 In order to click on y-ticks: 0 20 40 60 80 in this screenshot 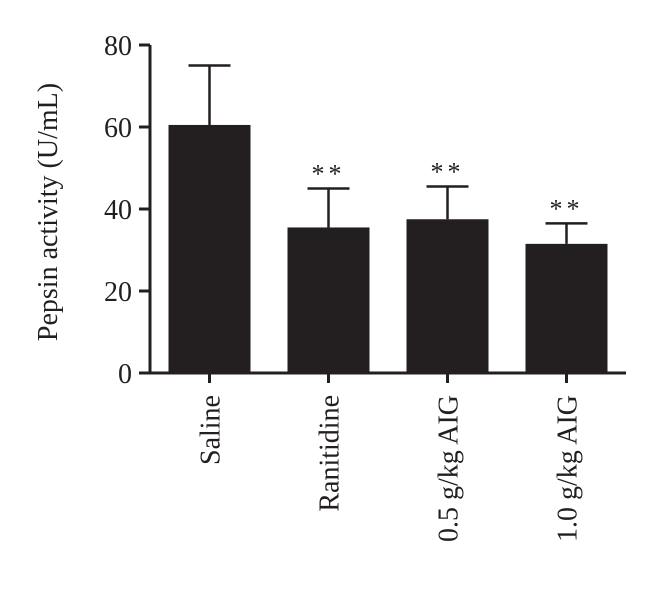, I will do `click(127, 210)`.